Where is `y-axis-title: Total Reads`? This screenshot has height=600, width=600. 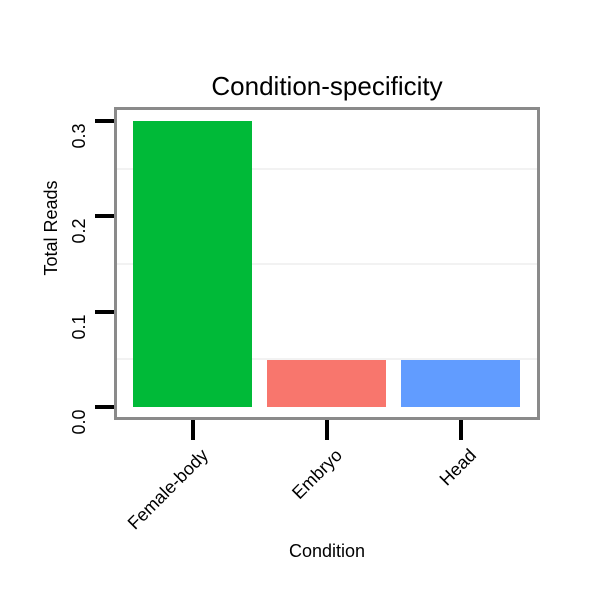
y-axis-title: Total Reads is located at coordinates (51, 228).